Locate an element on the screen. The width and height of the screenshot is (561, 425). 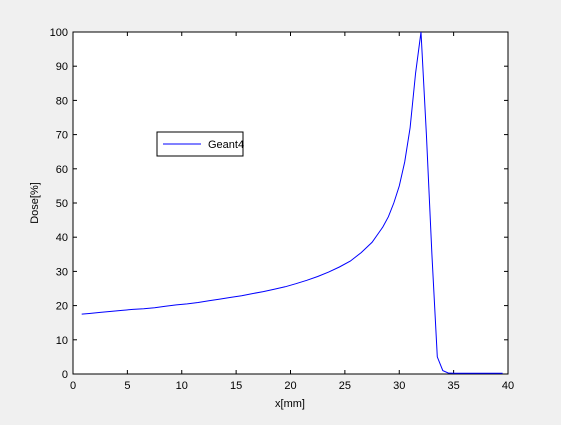
y-tick-label: 80 is located at coordinates (62, 101).